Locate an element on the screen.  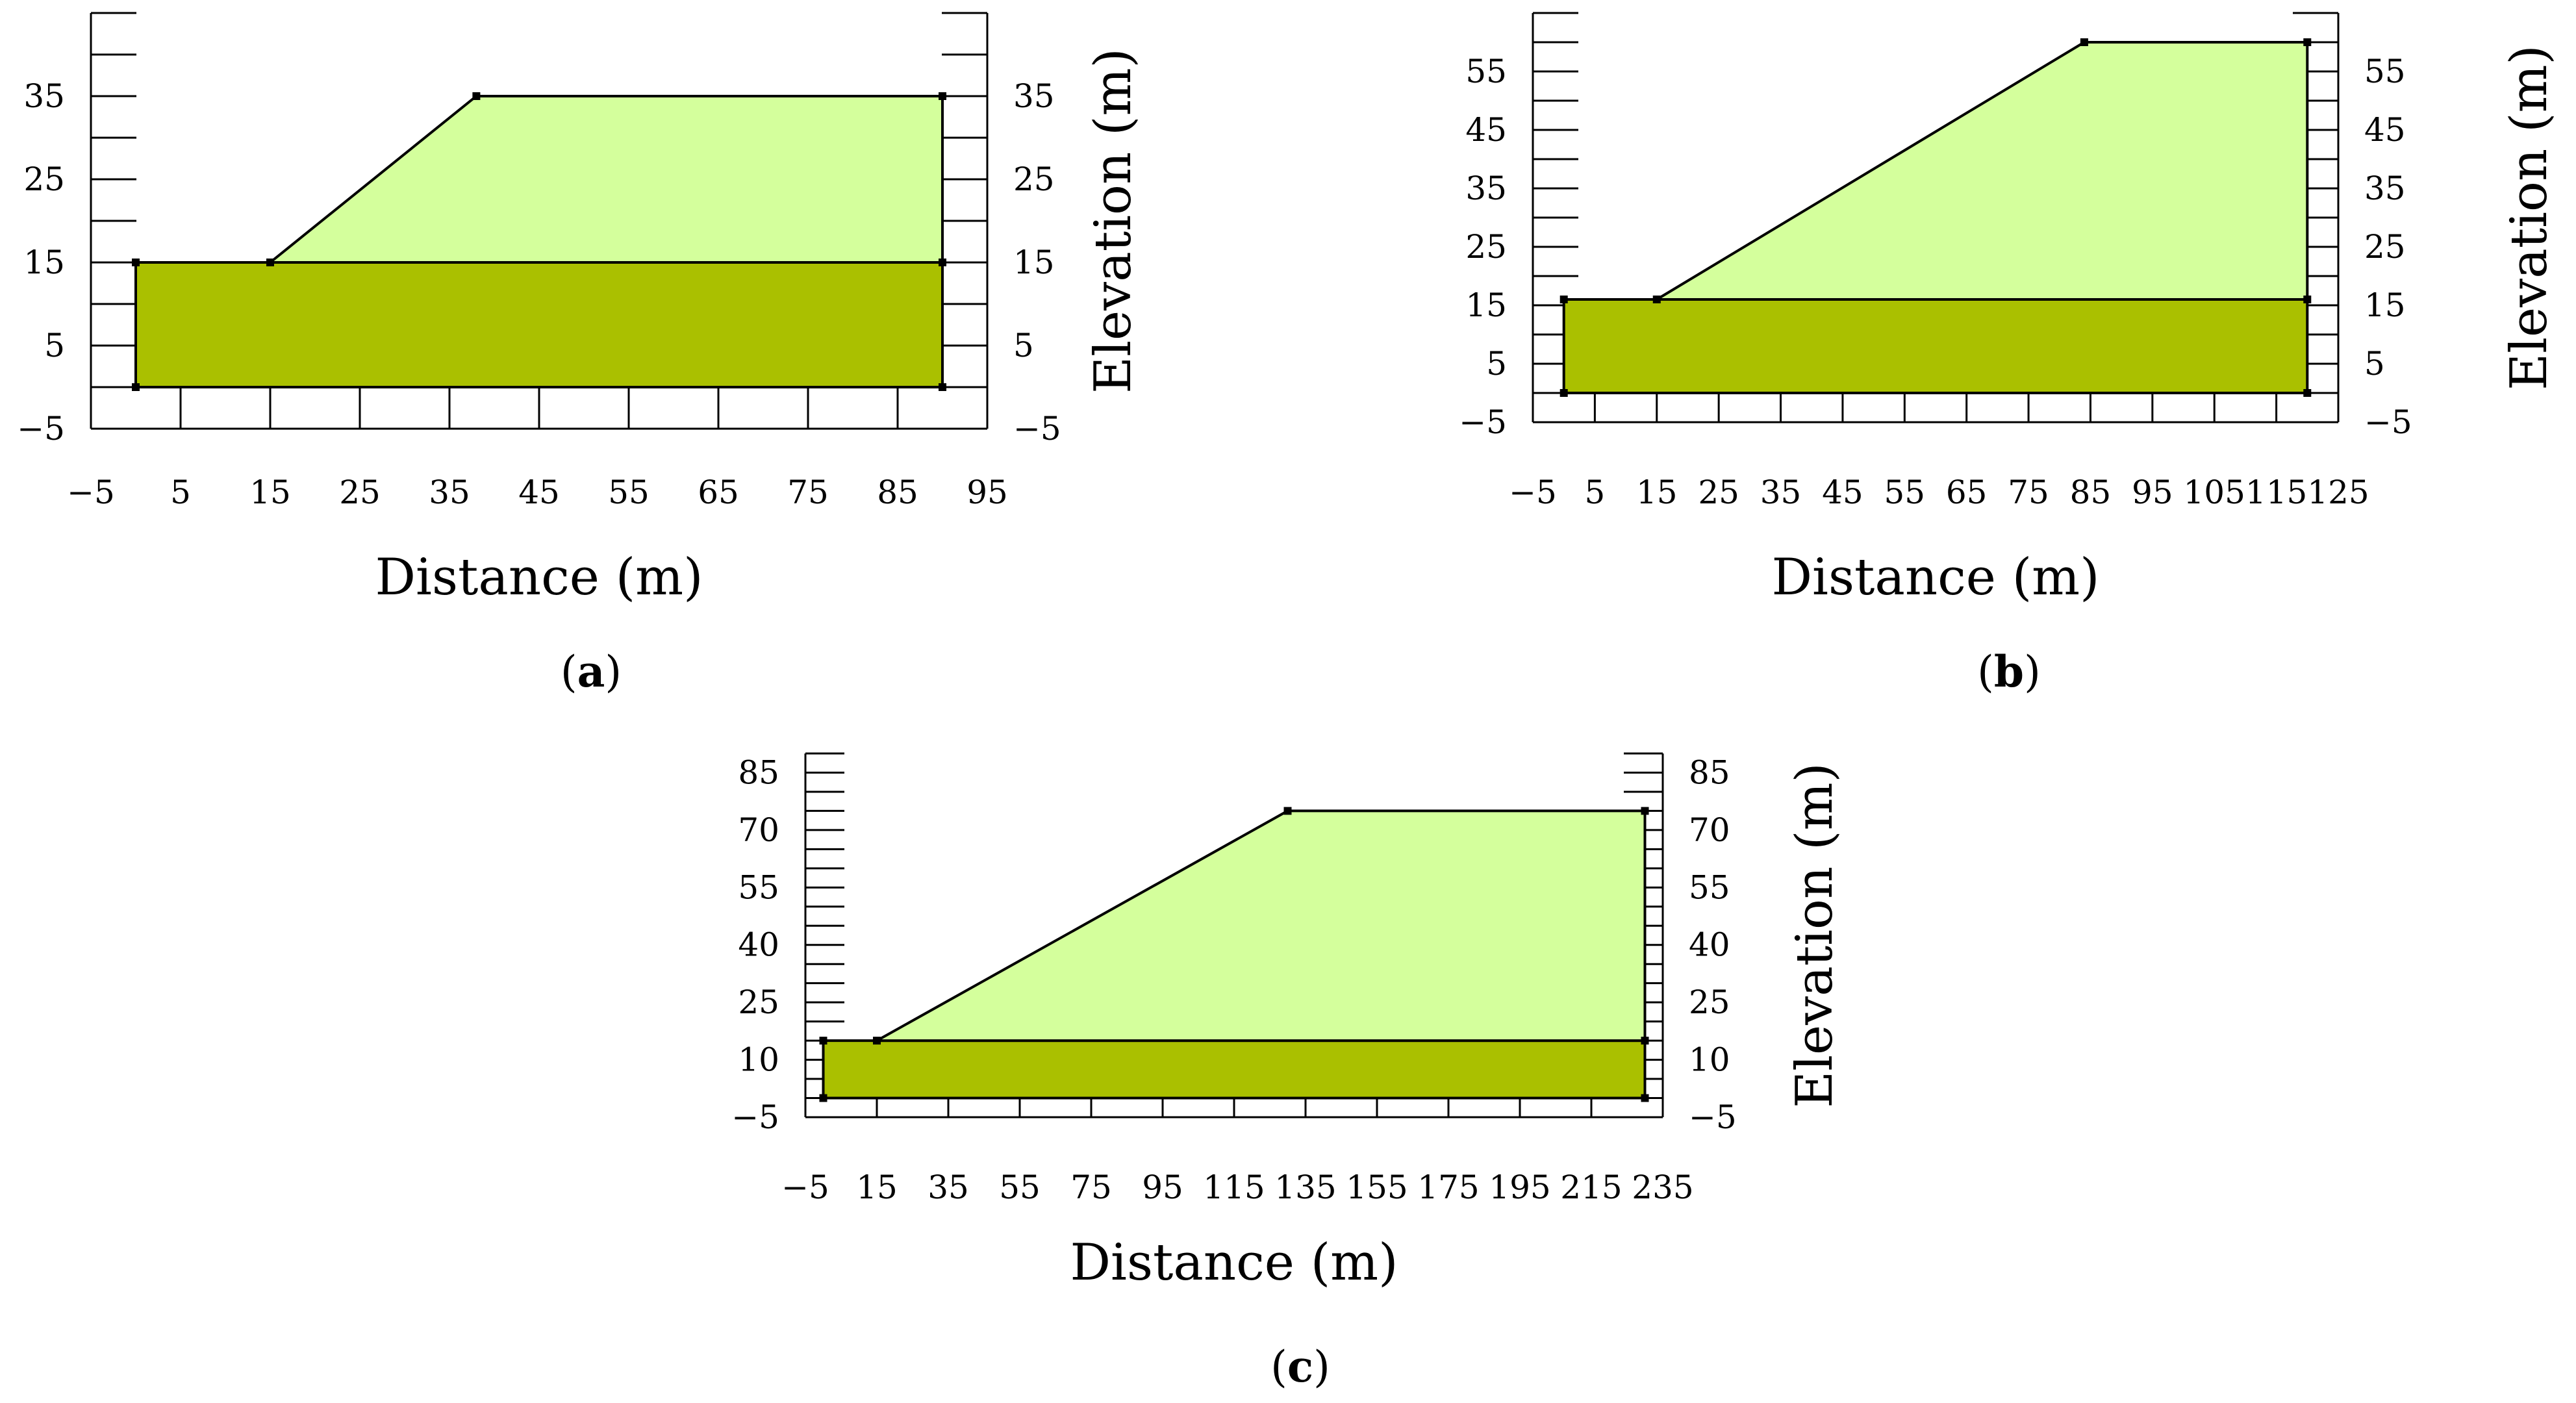
caption-letter: b is located at coordinates (2009, 671).